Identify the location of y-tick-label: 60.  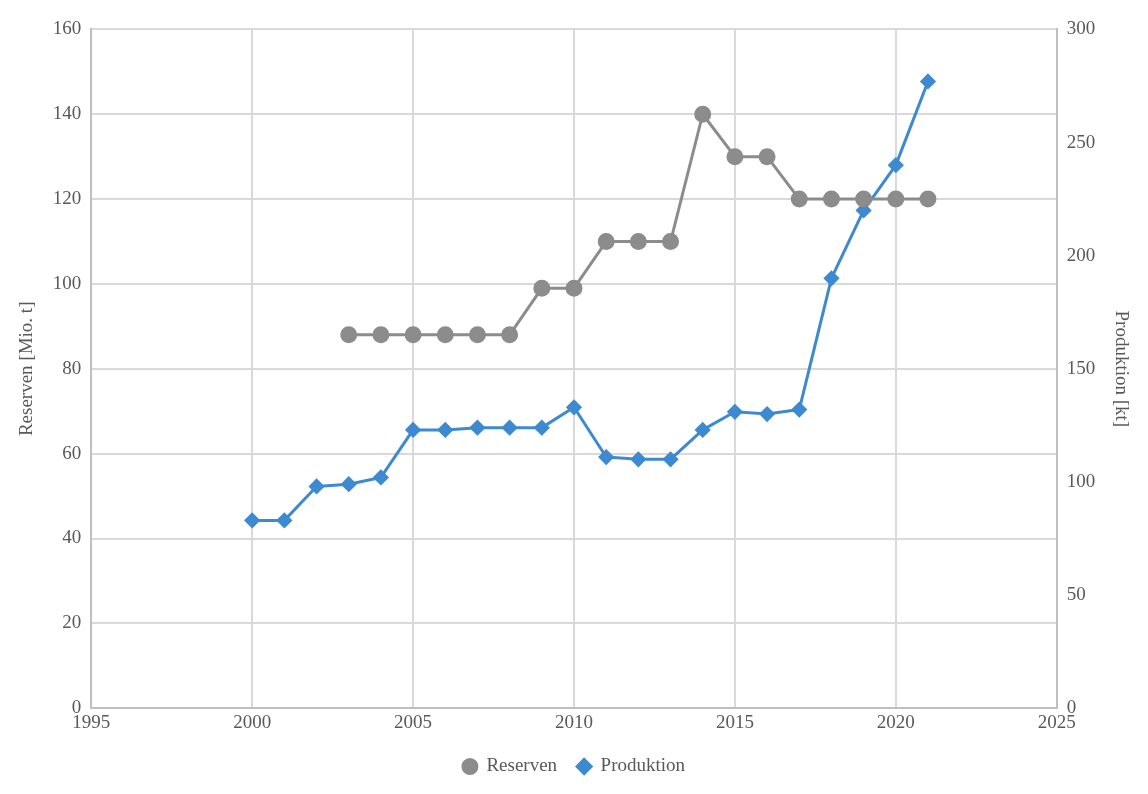
(72, 452).